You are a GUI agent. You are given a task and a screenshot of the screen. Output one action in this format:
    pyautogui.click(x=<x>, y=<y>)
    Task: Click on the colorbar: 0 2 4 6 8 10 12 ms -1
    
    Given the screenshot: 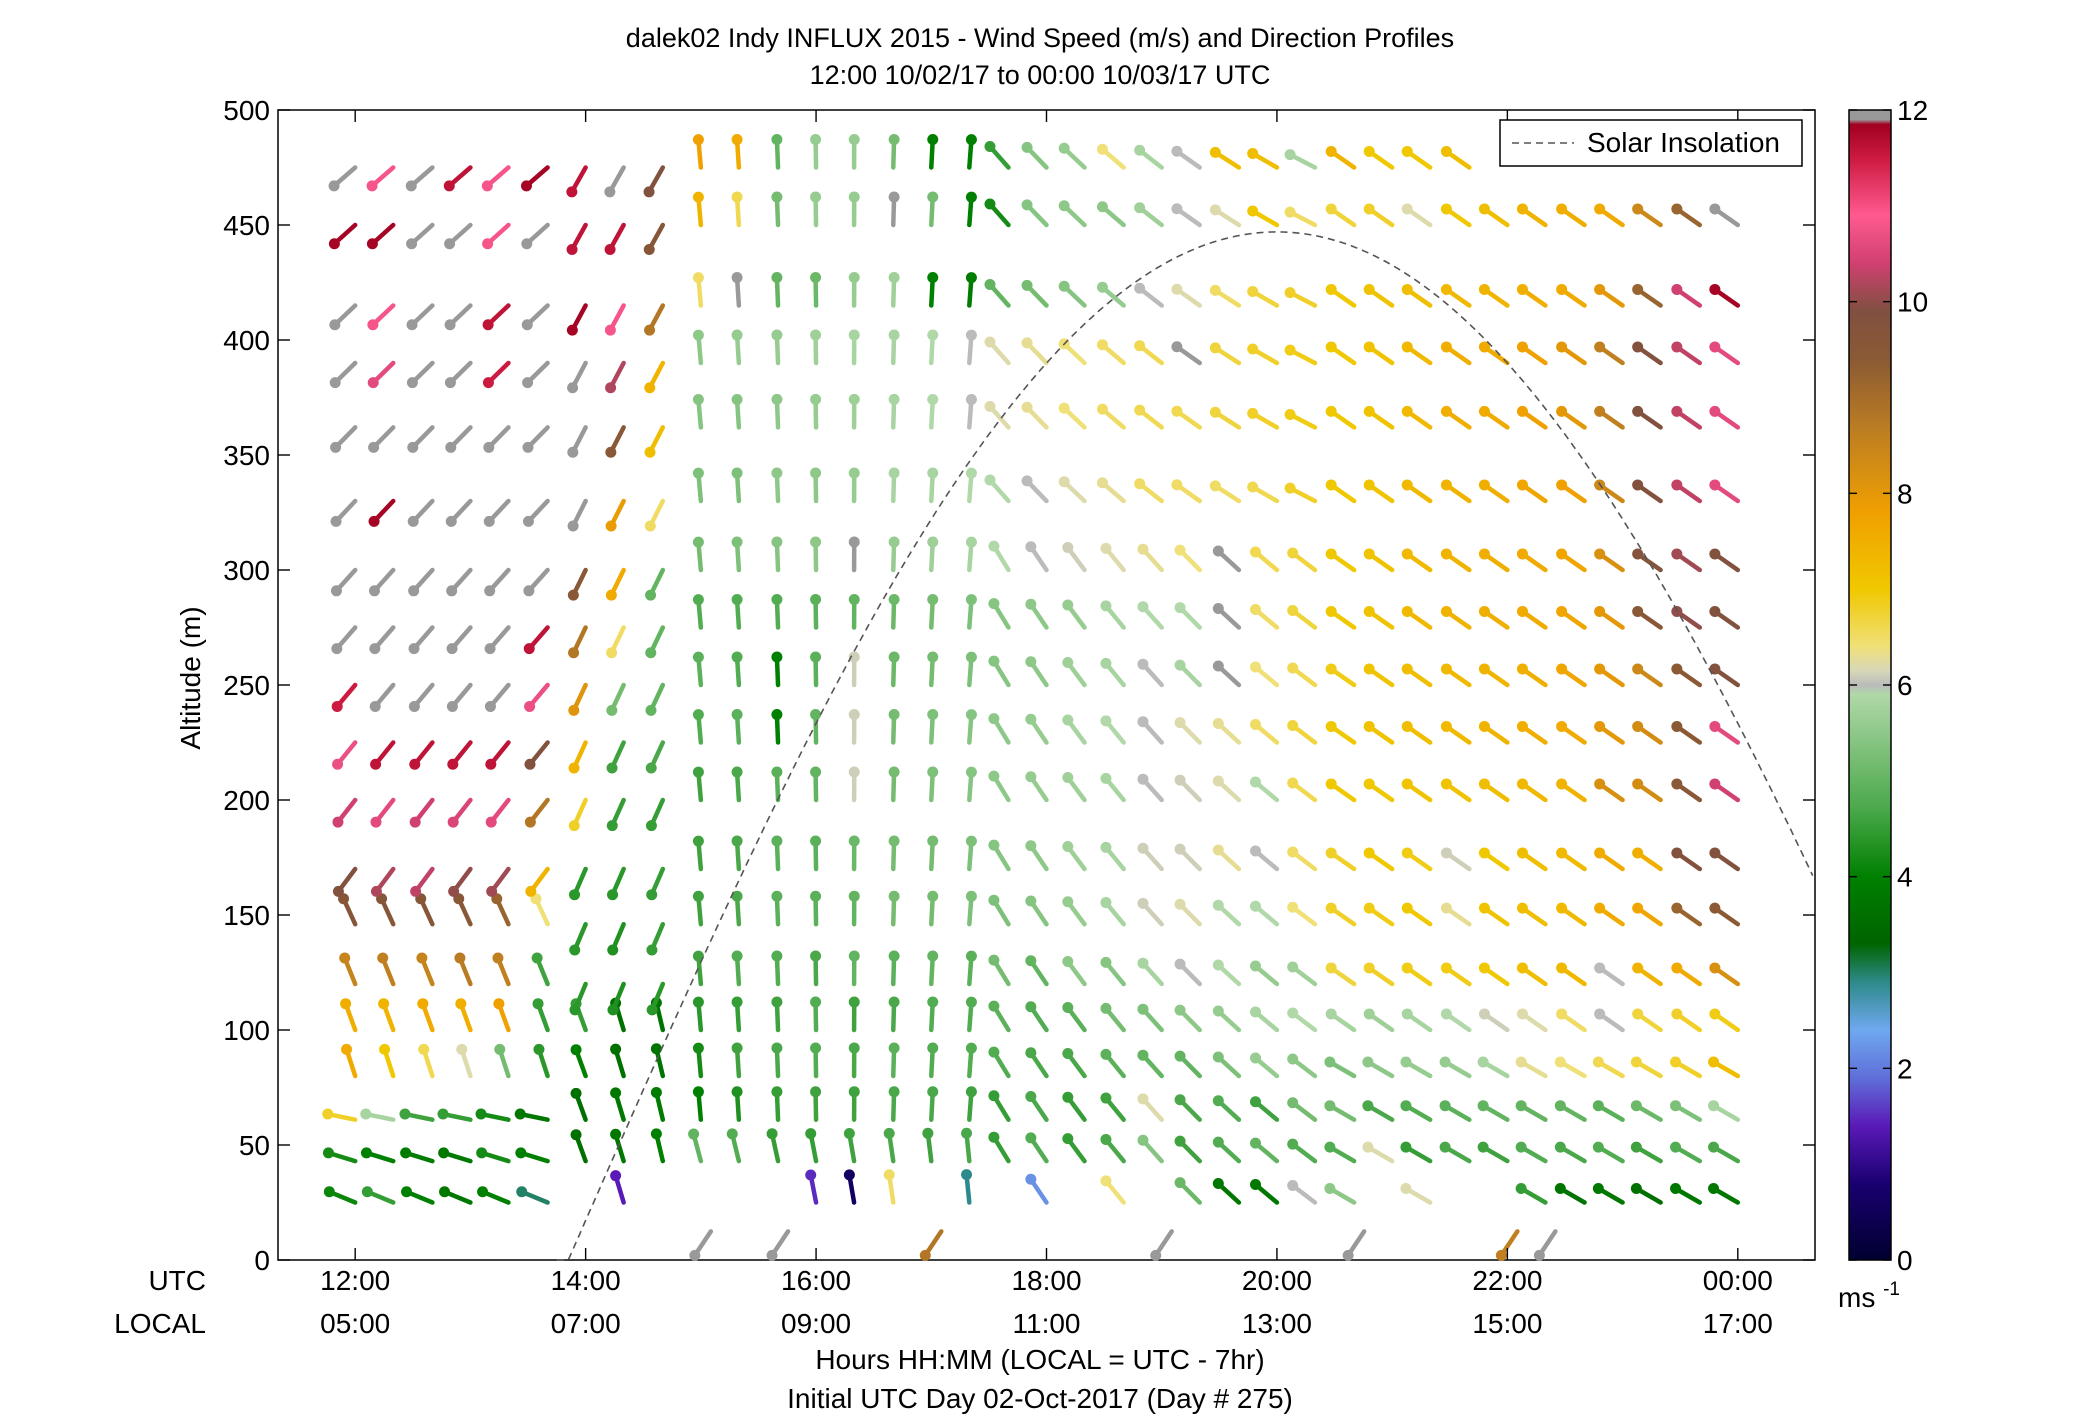 What is the action you would take?
    pyautogui.click(x=1883, y=704)
    